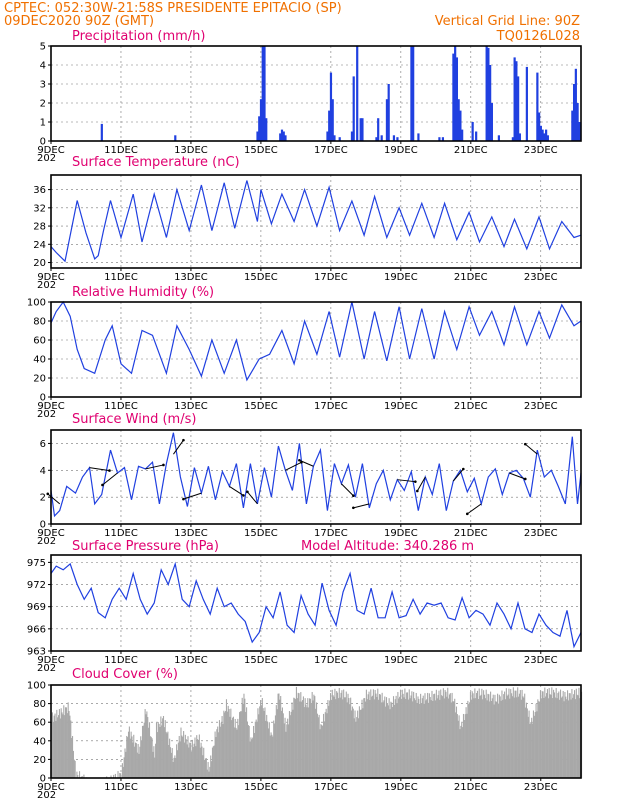 Image resolution: width=618 pixels, height=800 pixels. I want to click on precip-xtick-label: 15DEC, so click(261, 150).